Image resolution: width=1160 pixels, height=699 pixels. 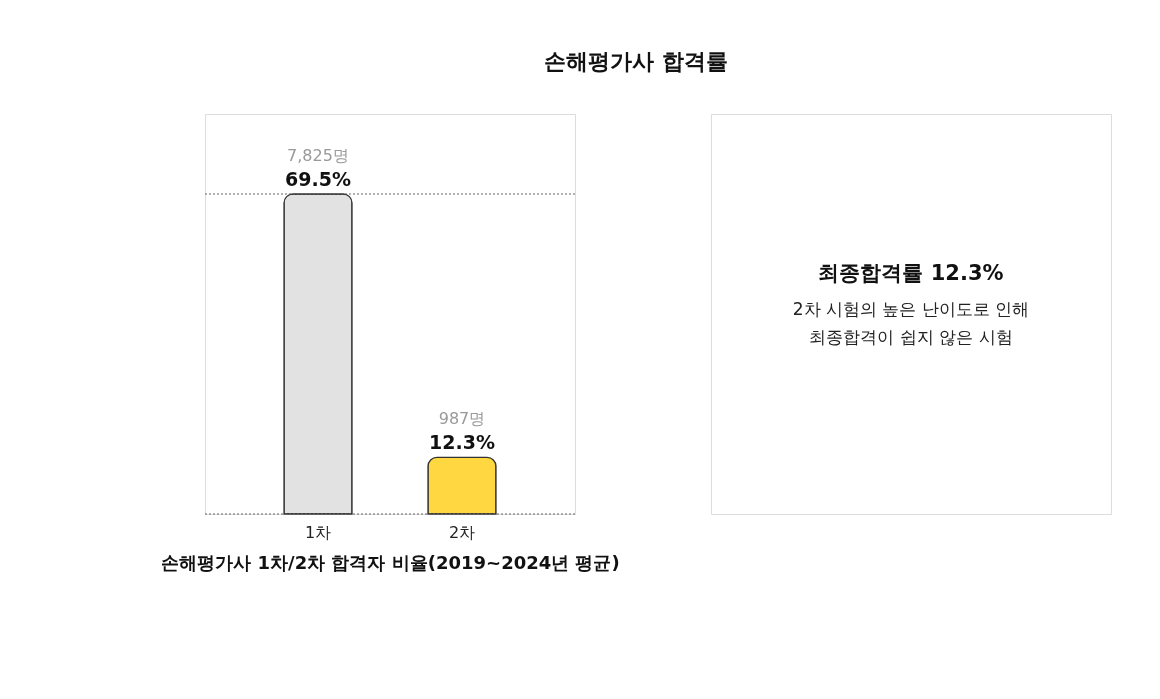 I want to click on x-axis-title: 손해평가사 1차/2차 합격자 비율(2019~2024년 평균), so click(x=390, y=562).